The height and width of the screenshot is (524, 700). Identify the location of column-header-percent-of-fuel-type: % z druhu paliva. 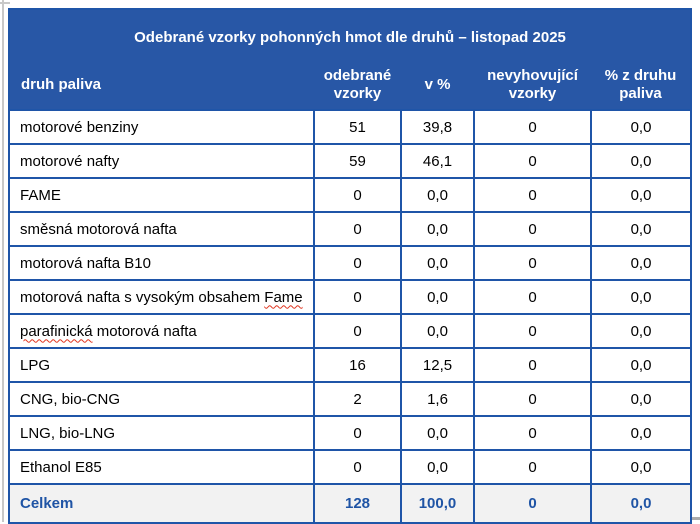
(641, 85).